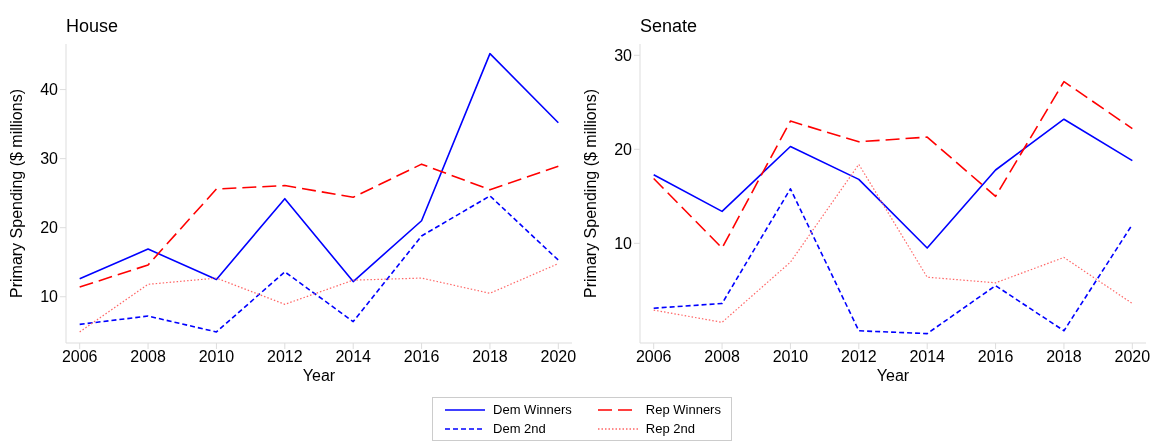 Image resolution: width=1164 pixels, height=448 pixels. Describe the element at coordinates (532, 409) in the screenshot. I see `legend-label: Dem Winners` at that location.